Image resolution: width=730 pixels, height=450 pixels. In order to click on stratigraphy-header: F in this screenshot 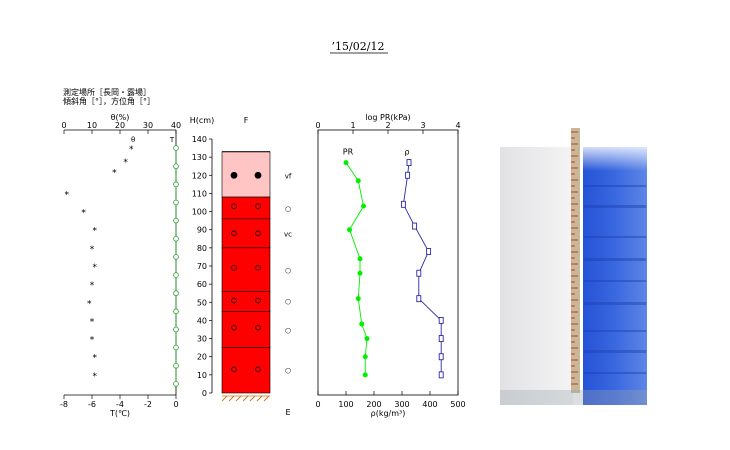, I will do `click(246, 120)`.